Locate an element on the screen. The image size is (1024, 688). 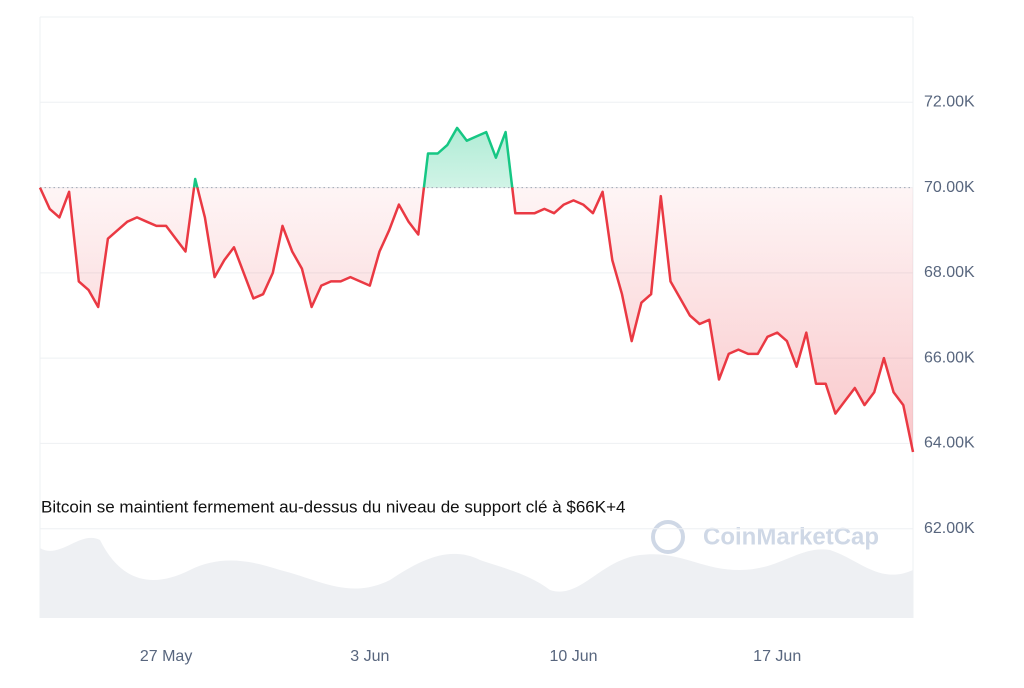
watermark-logo is located at coordinates (668, 537).